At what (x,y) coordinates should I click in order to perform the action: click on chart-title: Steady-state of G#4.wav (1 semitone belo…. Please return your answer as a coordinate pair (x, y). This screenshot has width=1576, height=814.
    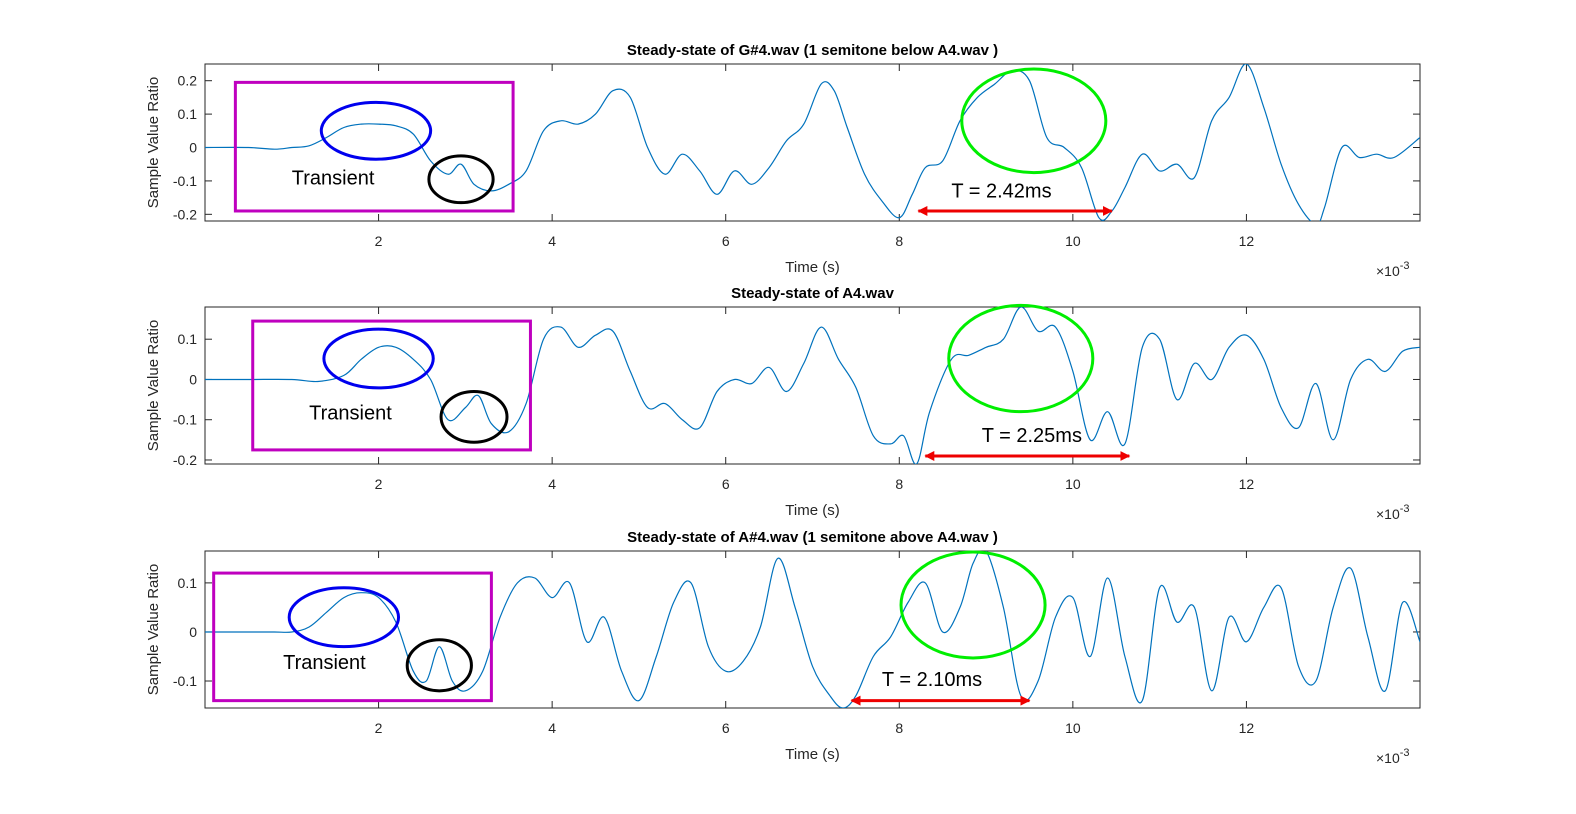
    Looking at the image, I should click on (812, 50).